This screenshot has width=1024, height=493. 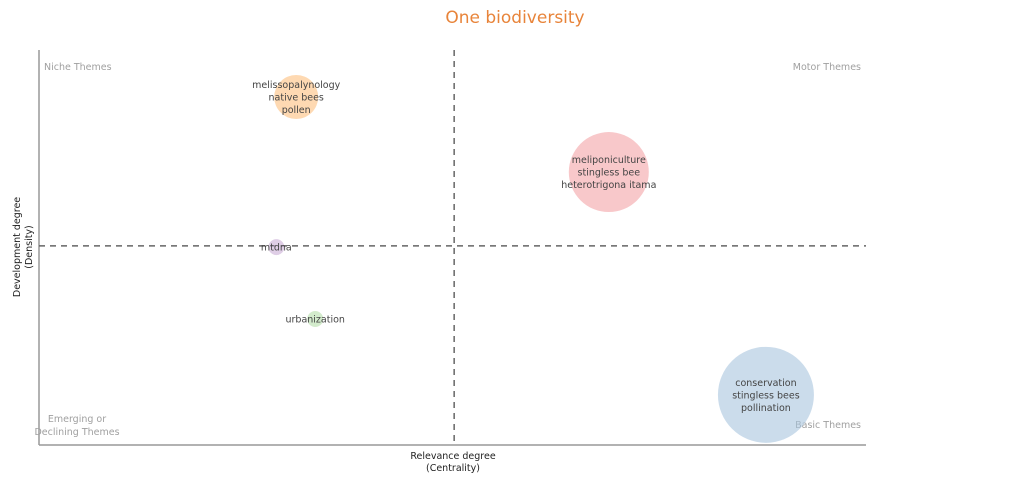 What do you see at coordinates (827, 67) in the screenshot?
I see `quadrant-label-motor: Motor Themes` at bounding box center [827, 67].